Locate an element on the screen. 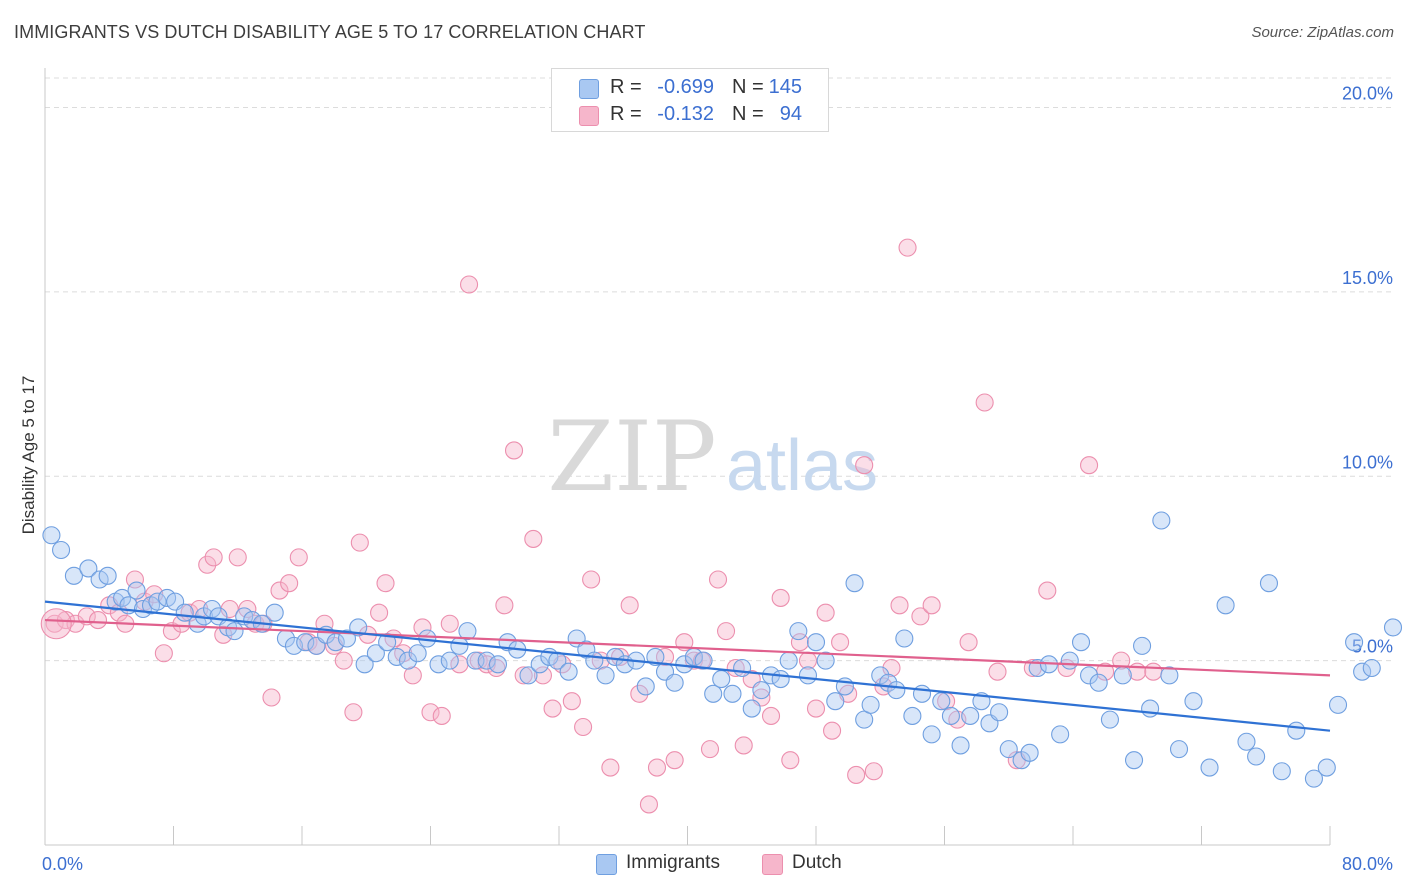  y-tick-labels: 5.0%10.0%15.0%20.0% is located at coordinates (1367, 370).